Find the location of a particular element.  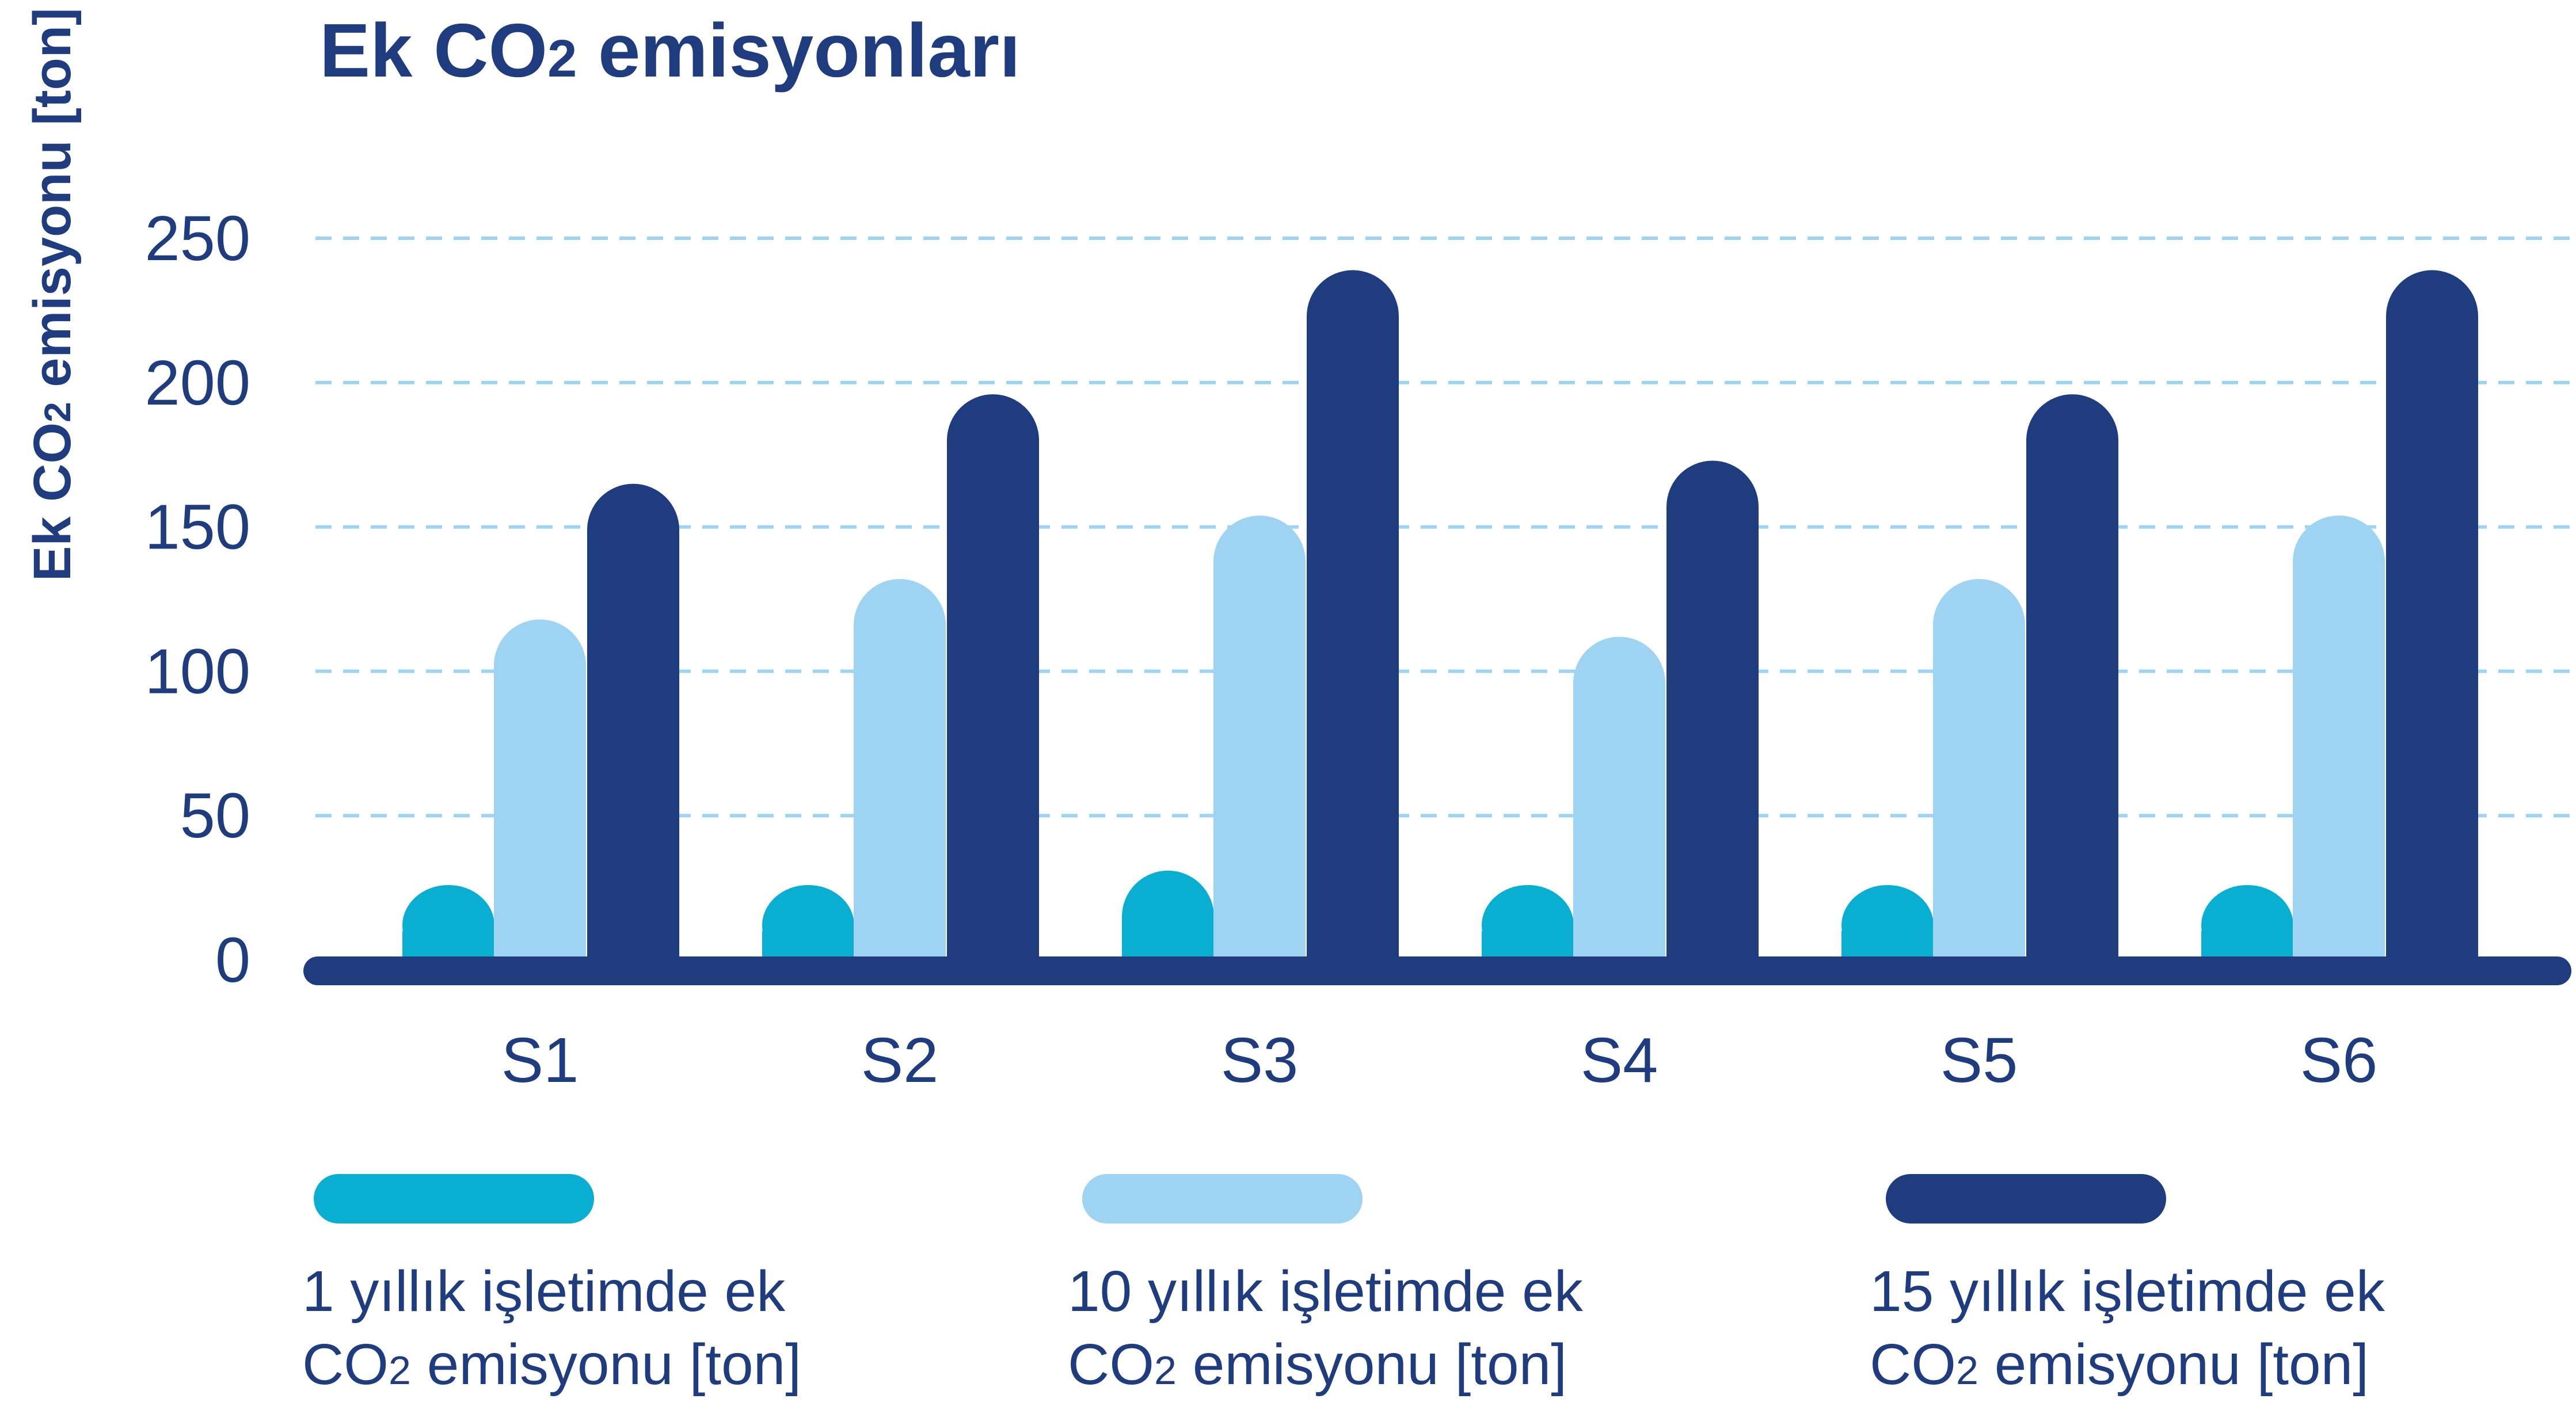

x-axis-line is located at coordinates (1437, 970).